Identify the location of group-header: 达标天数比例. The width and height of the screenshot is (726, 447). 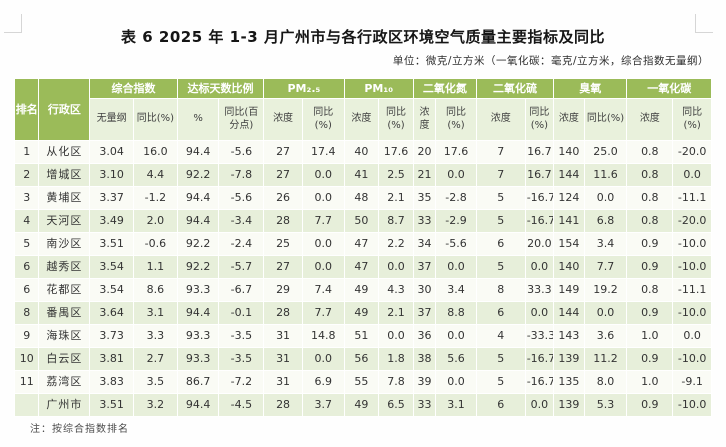
(220, 88).